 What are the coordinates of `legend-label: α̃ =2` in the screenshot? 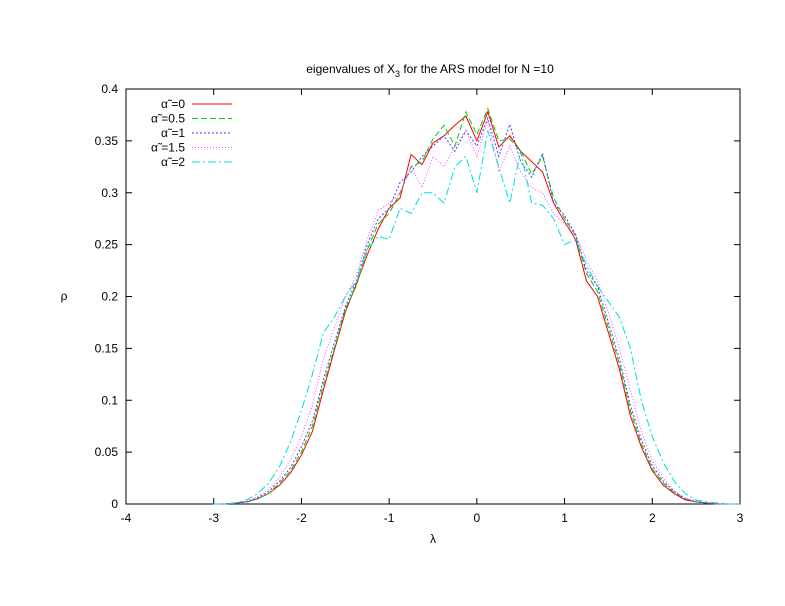 It's located at (173, 162).